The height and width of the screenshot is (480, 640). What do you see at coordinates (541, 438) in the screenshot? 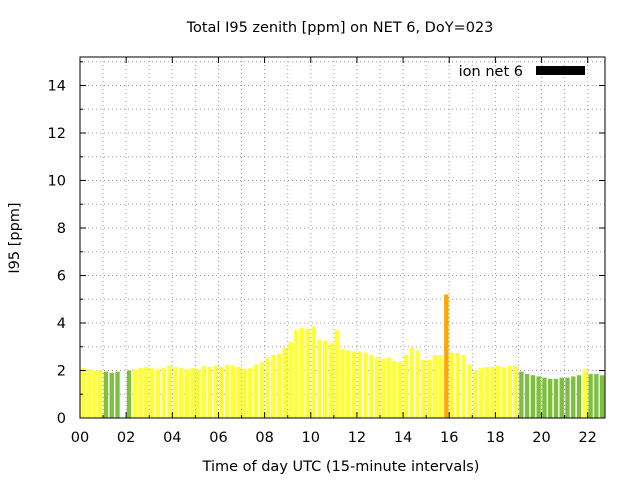
I see `x-tick-label: 20` at bounding box center [541, 438].